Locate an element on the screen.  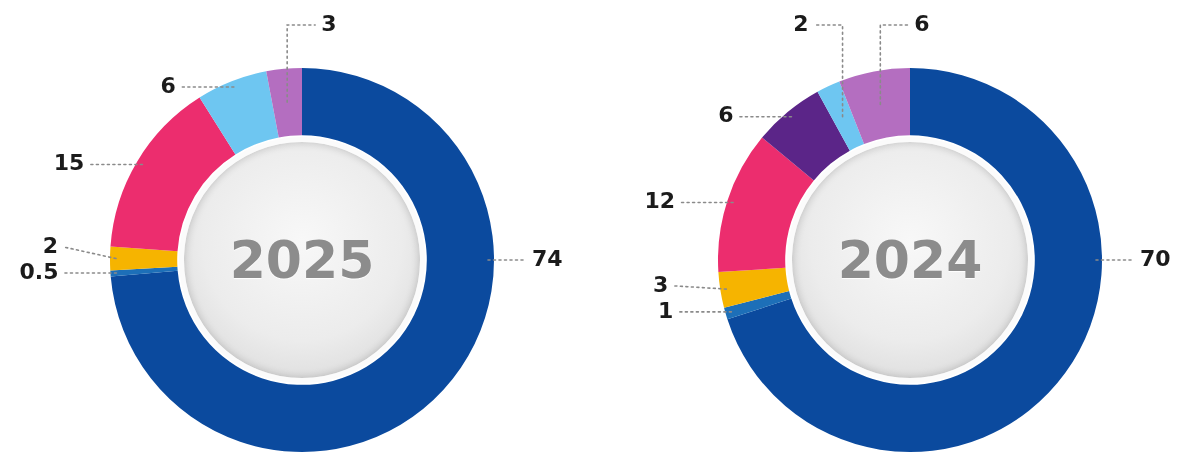
data-label: 12 is located at coordinates (660, 201).